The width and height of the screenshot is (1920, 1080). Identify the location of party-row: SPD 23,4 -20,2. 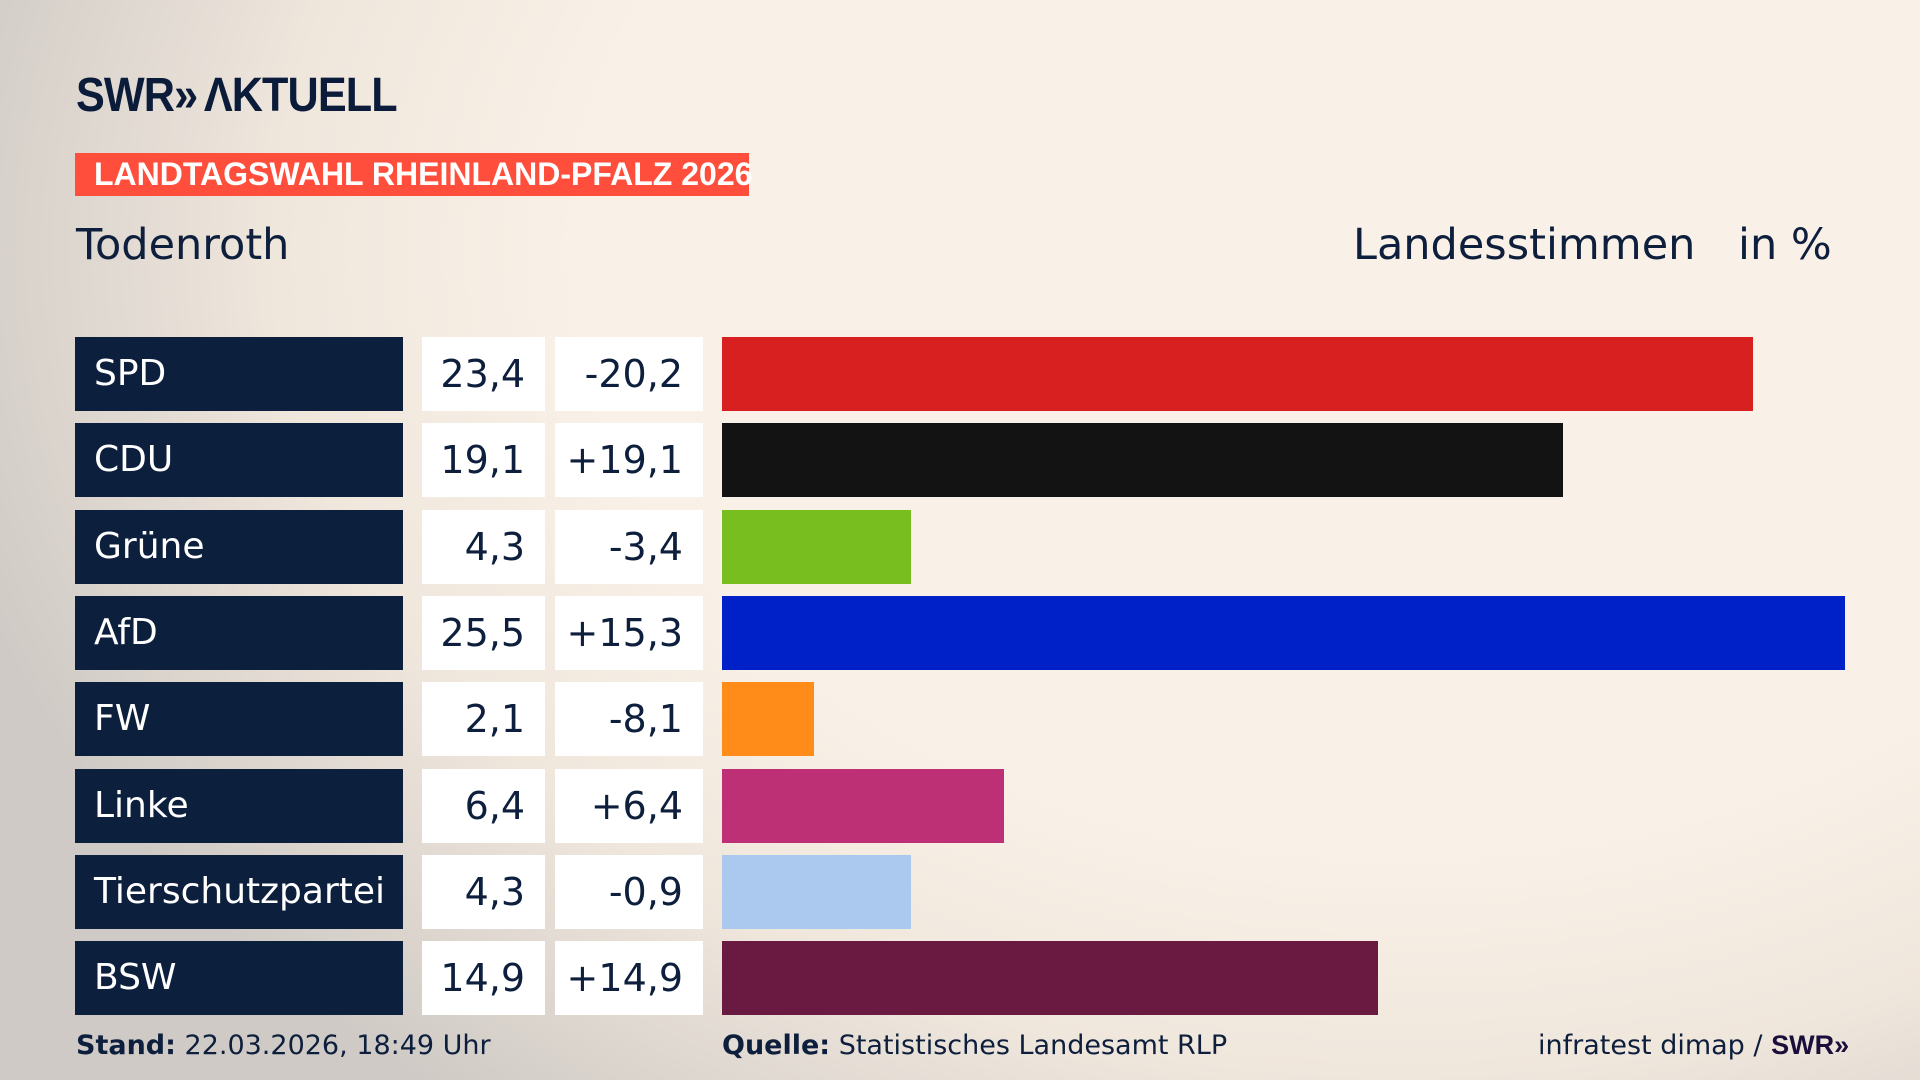
(960, 374).